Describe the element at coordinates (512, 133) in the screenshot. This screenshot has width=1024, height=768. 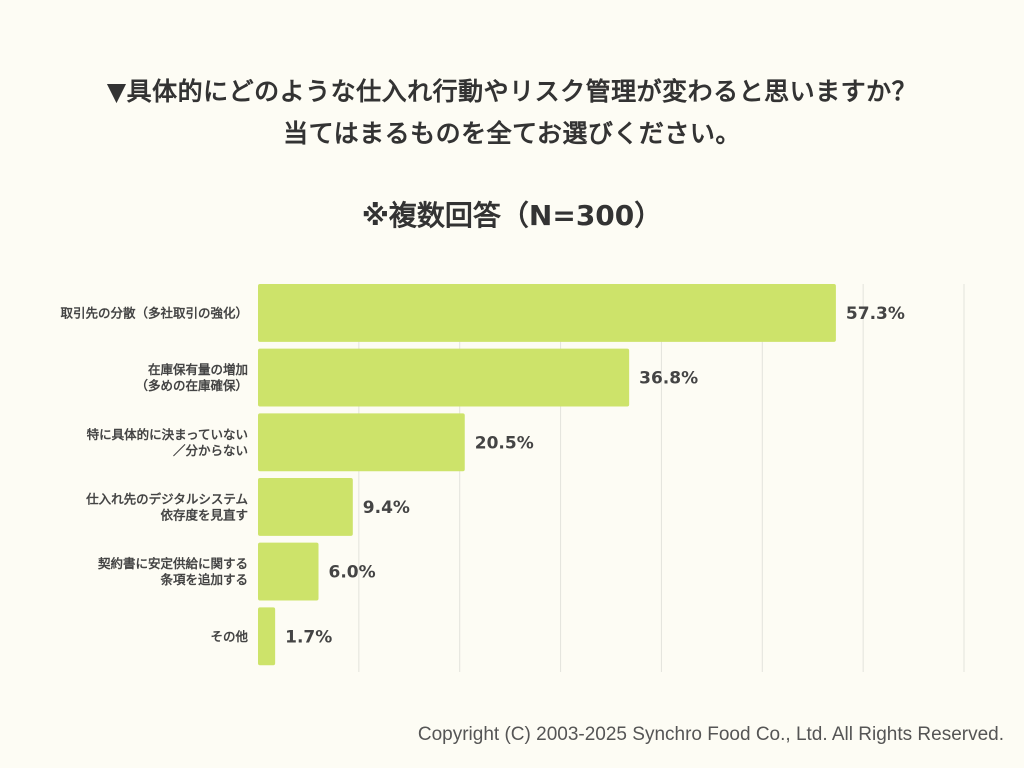
I see `chart-title-line-2: 当てはまるものを全てお選びください。` at that location.